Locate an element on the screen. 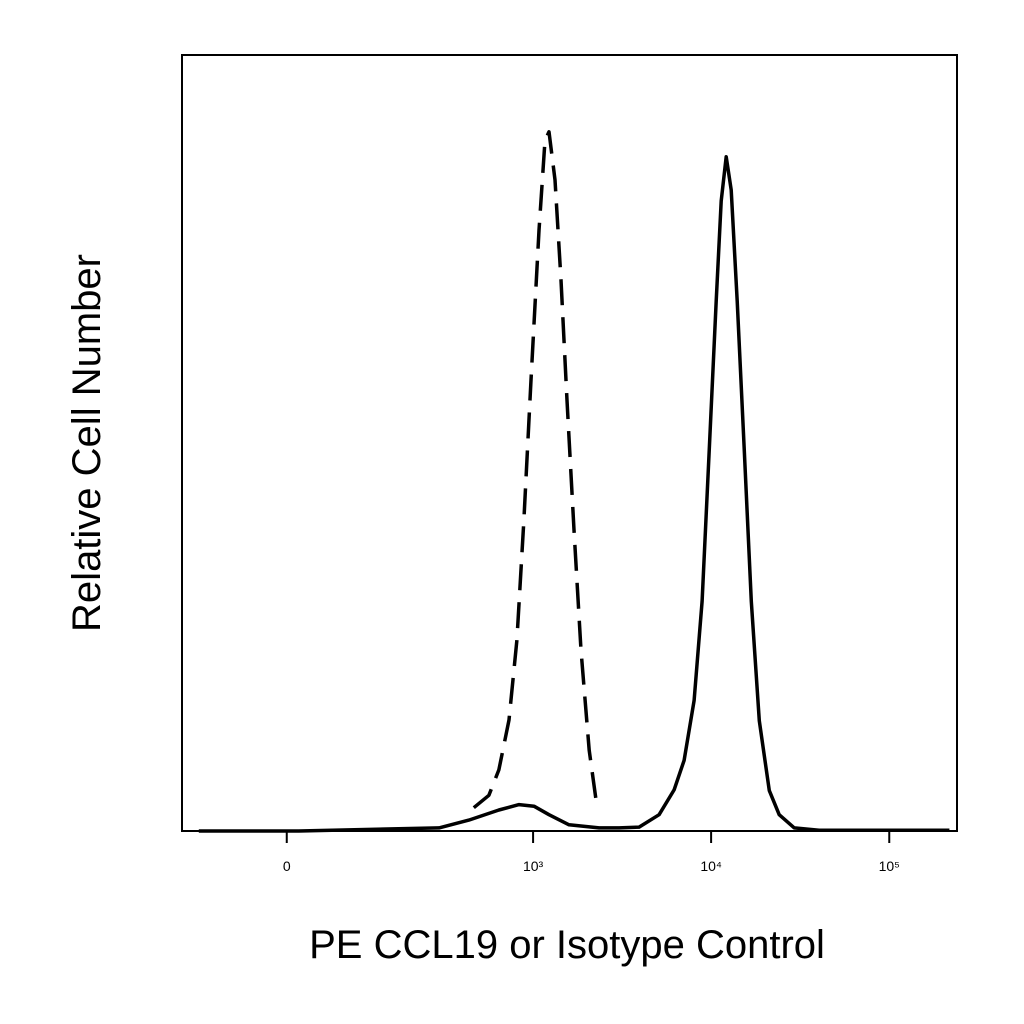 Image resolution: width=1024 pixels, height=1024 pixels. x-tick-label: 10⁴ is located at coordinates (711, 866).